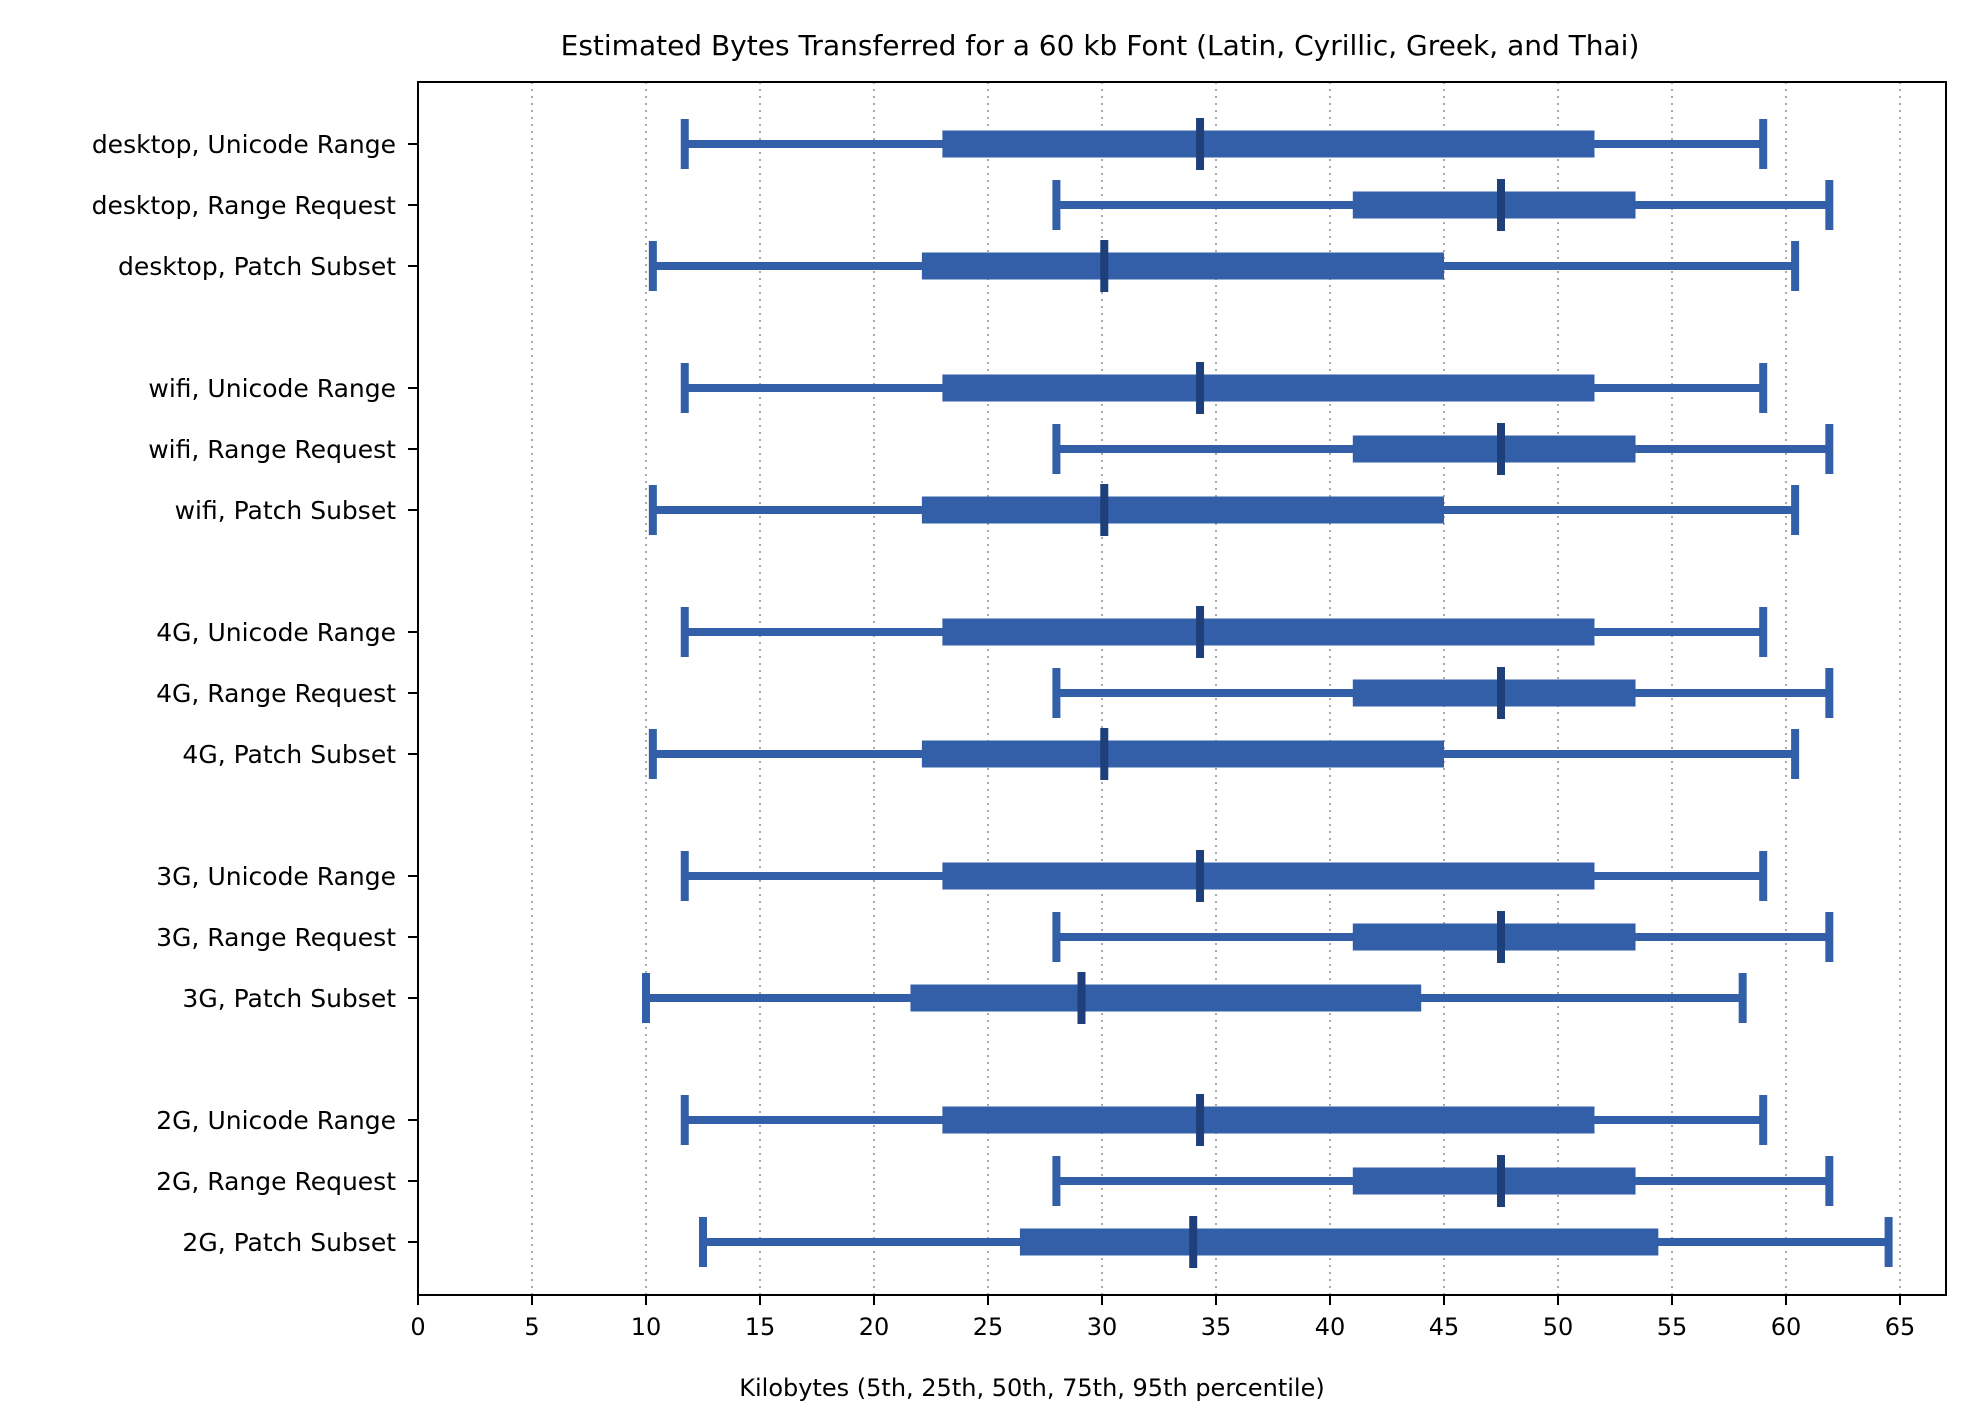 This screenshot has width=1967, height=1424. Describe the element at coordinates (988, 1327) in the screenshot. I see `x-tick-label: 25` at that location.